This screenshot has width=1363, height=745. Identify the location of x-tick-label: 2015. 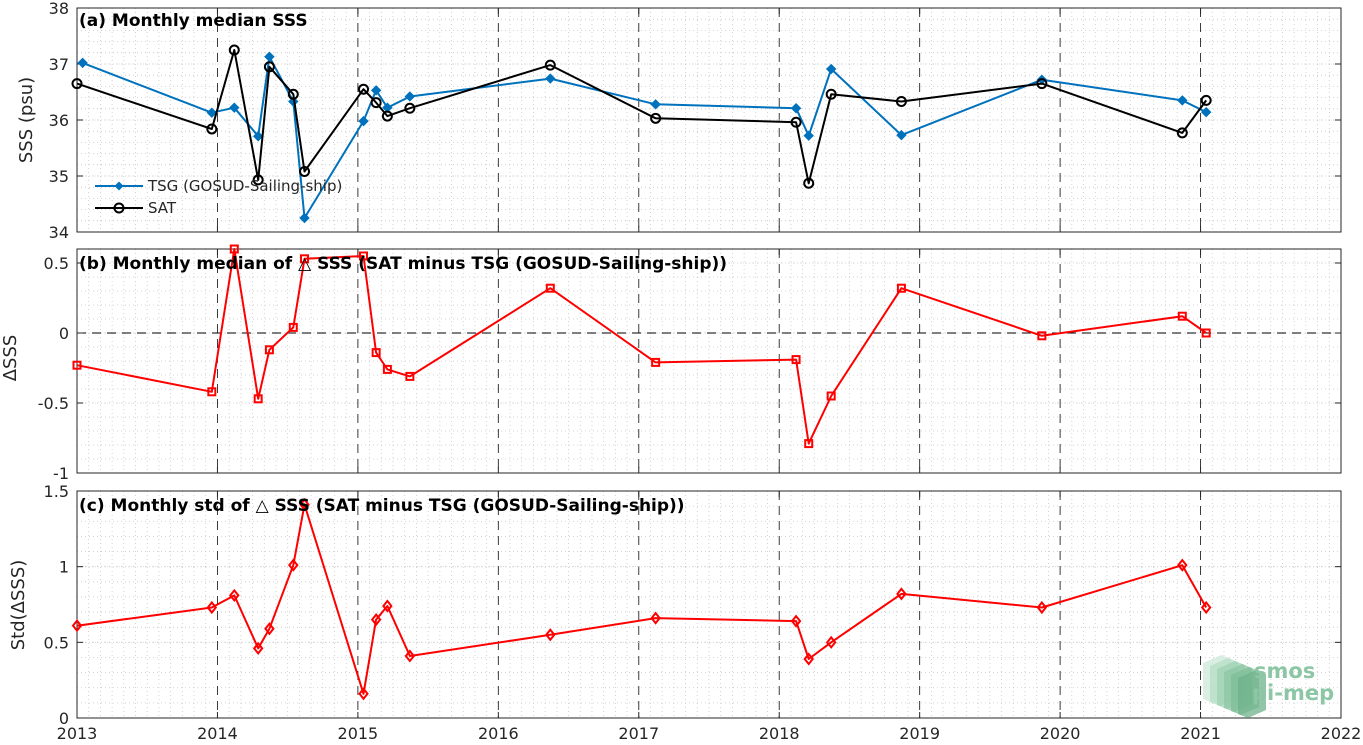
(358, 733).